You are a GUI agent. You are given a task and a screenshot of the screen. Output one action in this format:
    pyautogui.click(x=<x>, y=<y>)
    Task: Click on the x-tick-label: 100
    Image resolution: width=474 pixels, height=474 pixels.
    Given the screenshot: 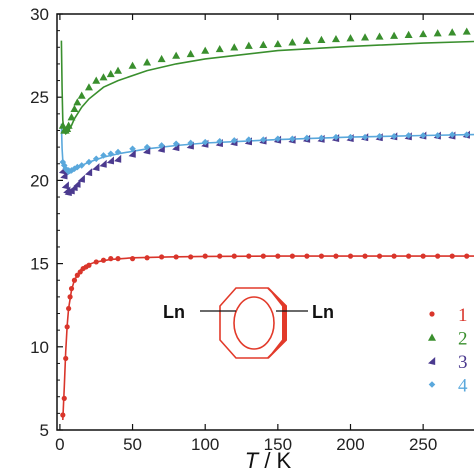 What is the action you would take?
    pyautogui.click(x=205, y=444)
    